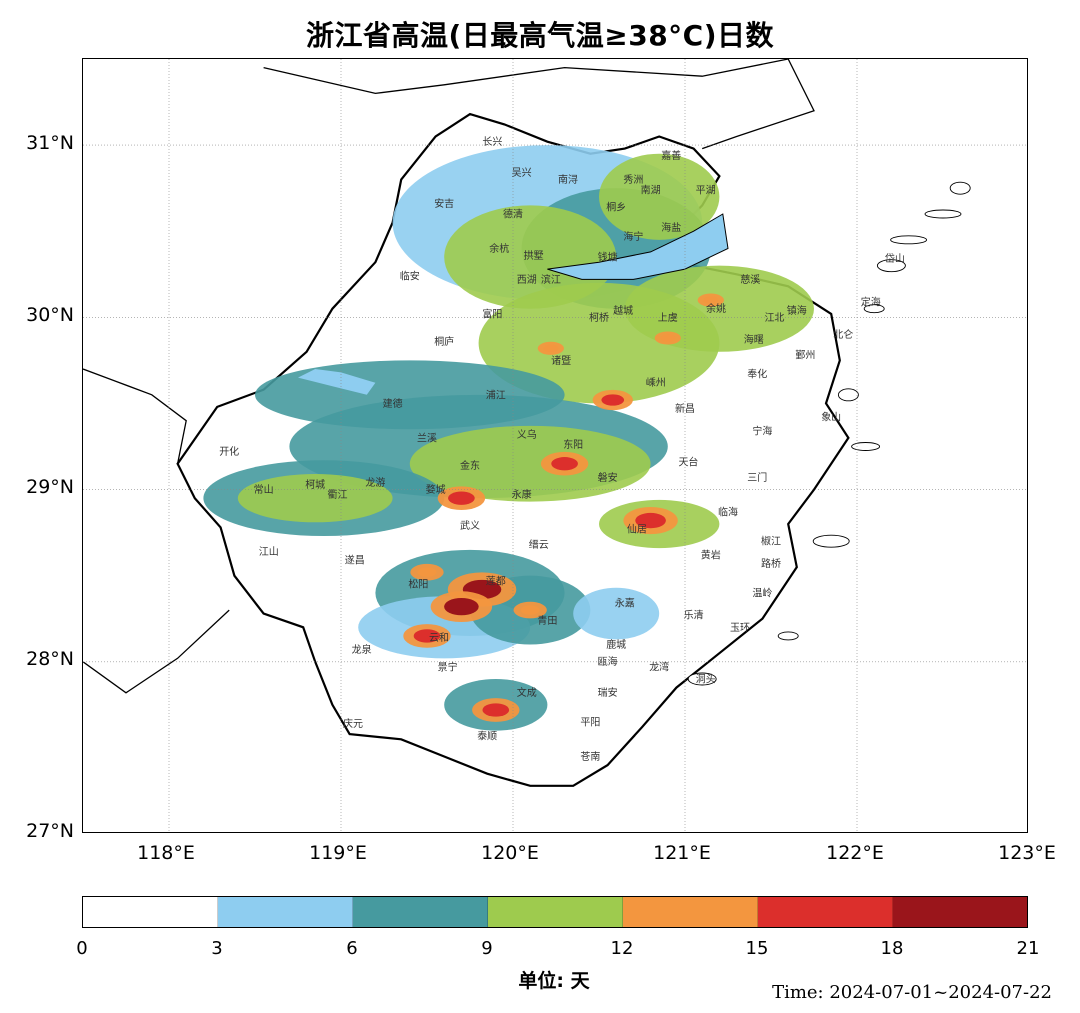  Describe the element at coordinates (217, 948) in the screenshot. I see `colorbar-tick-3: 3` at that location.